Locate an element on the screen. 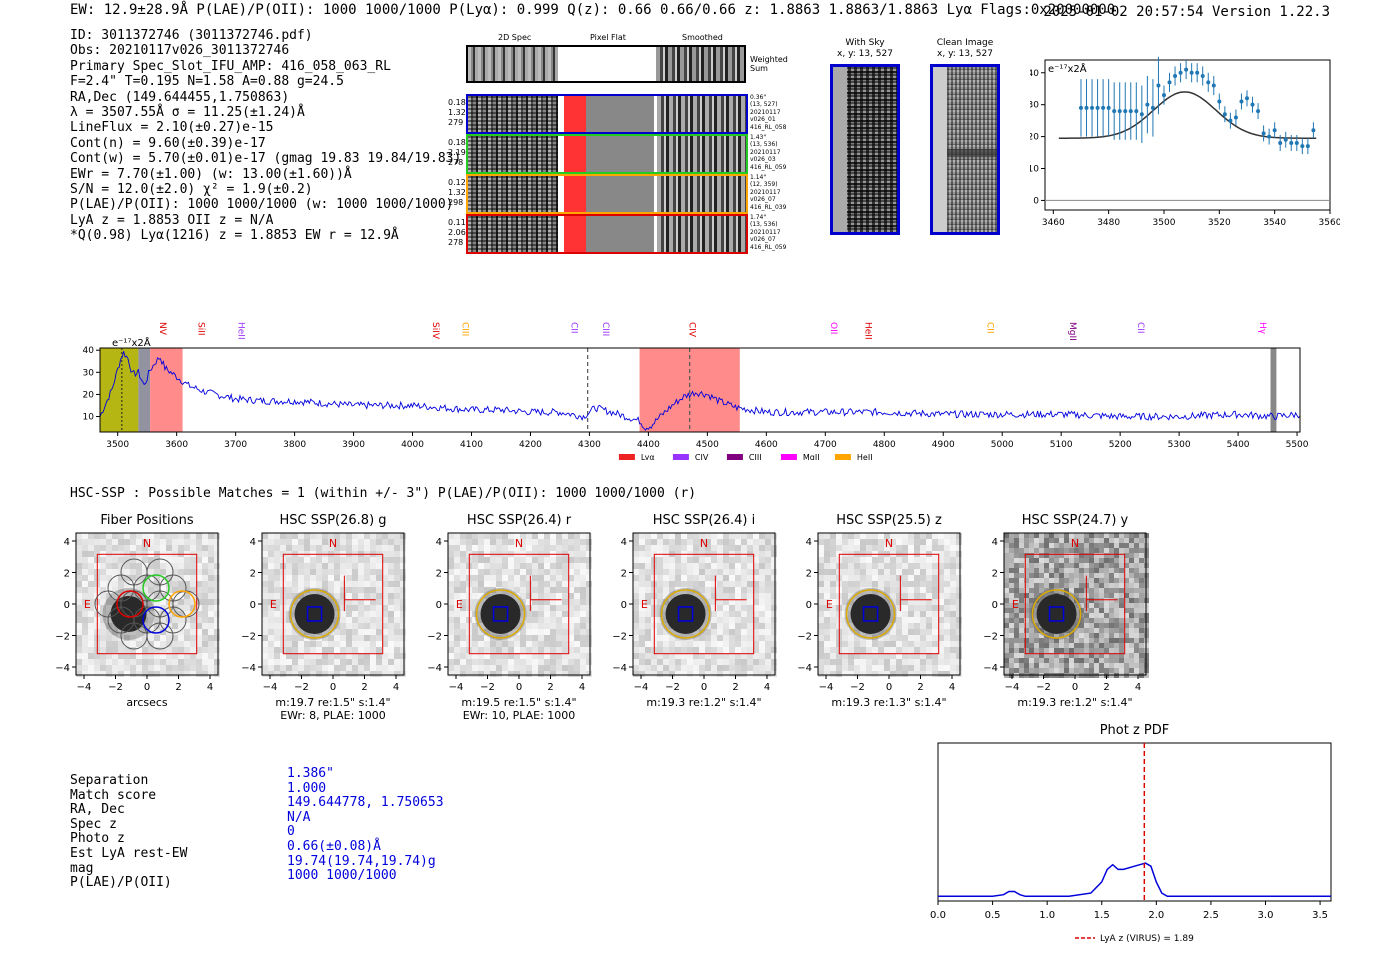 The image size is (1400, 953). search-box is located at coordinates (1075, 604).